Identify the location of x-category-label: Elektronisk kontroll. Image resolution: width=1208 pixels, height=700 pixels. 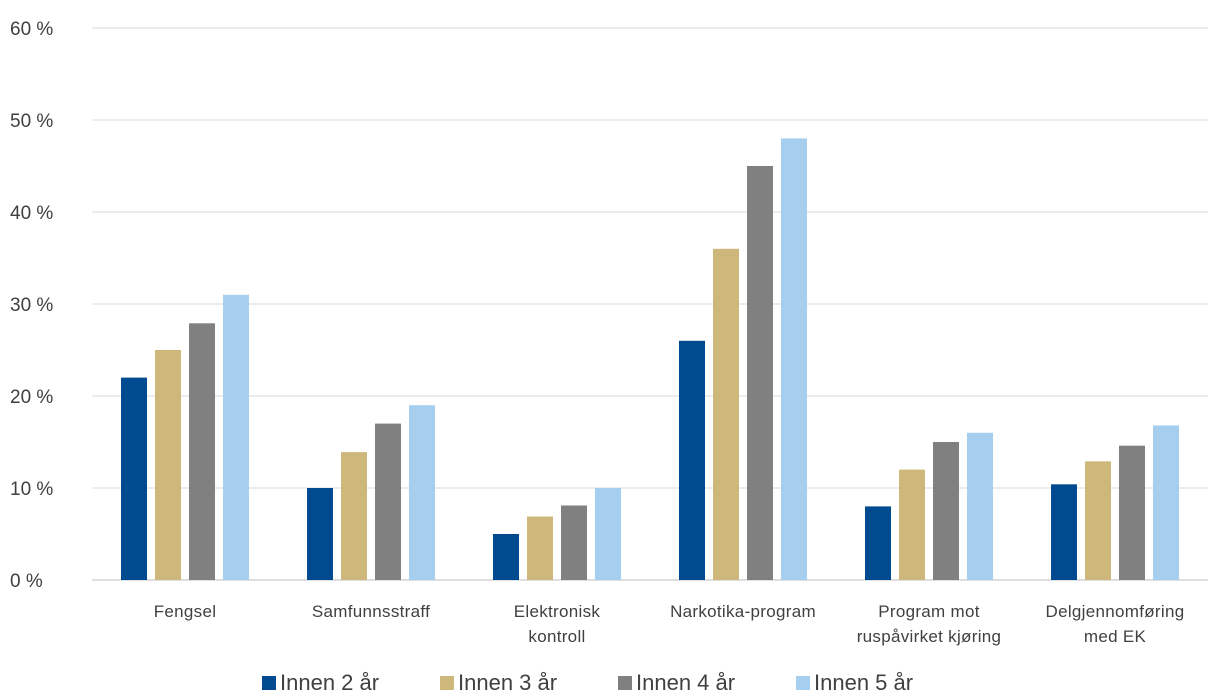
(557, 624).